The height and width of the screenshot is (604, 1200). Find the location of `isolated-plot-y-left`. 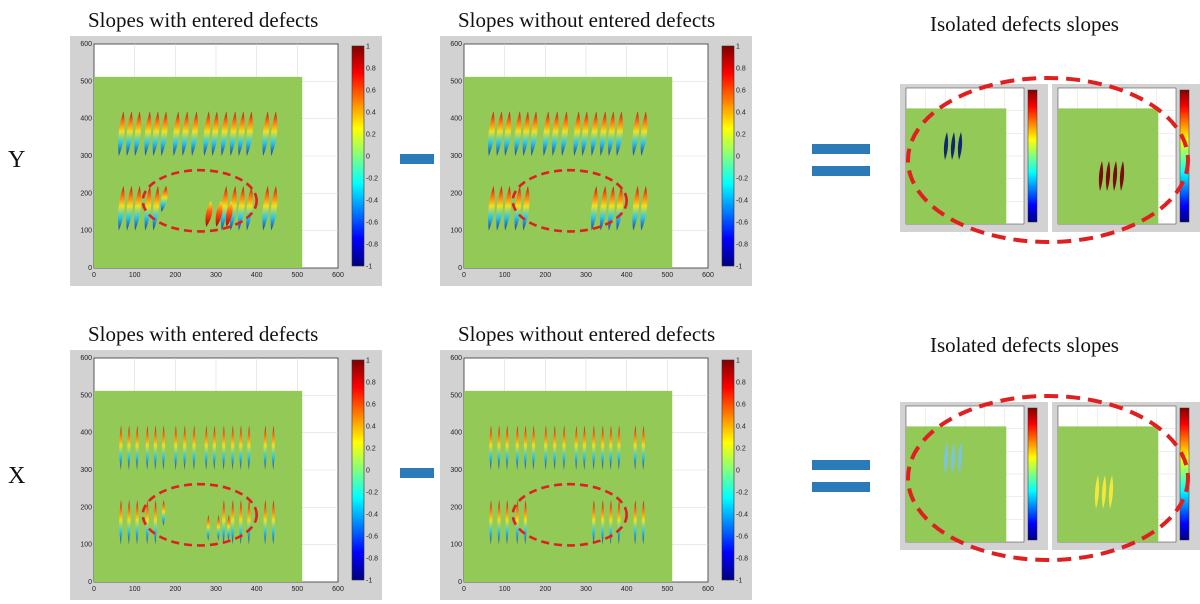

isolated-plot-y-left is located at coordinates (974, 158).